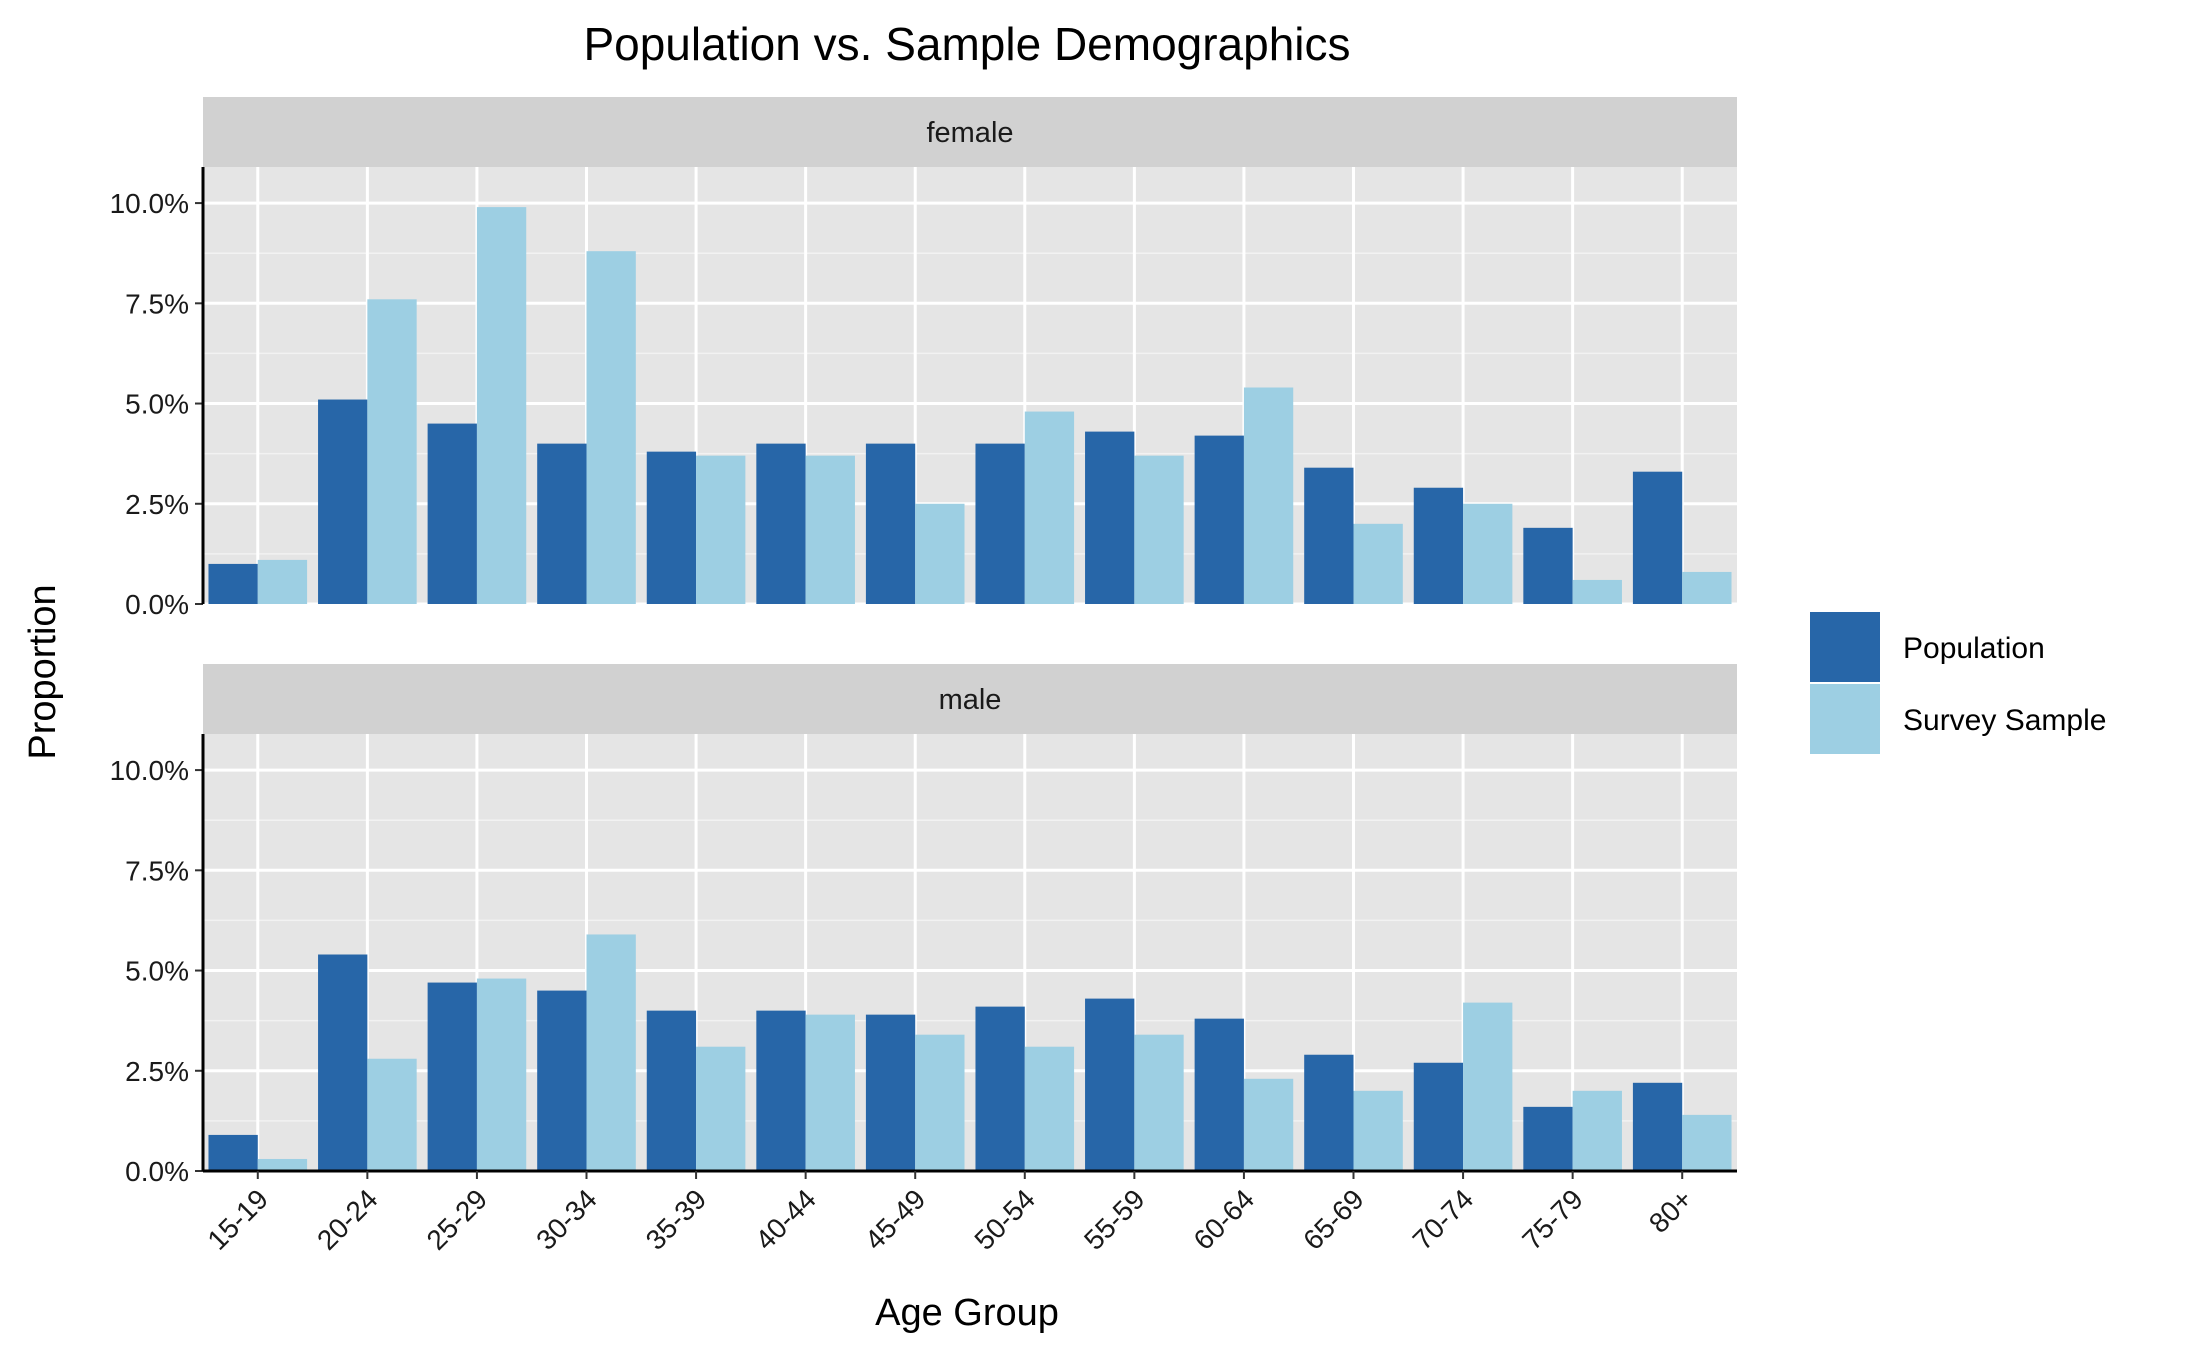 This screenshot has height=1351, width=2187. I want to click on strip-male, so click(970, 699).